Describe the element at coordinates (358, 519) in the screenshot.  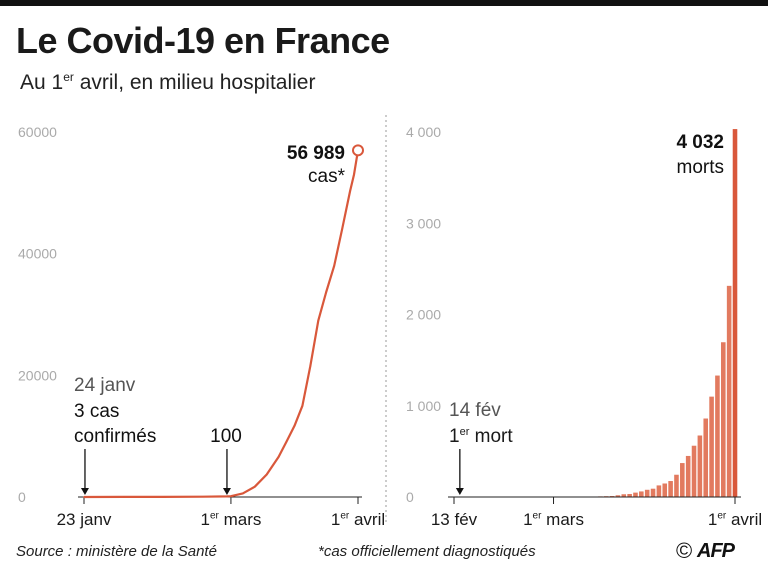
I see `cases-xtick-label: 1er avril` at that location.